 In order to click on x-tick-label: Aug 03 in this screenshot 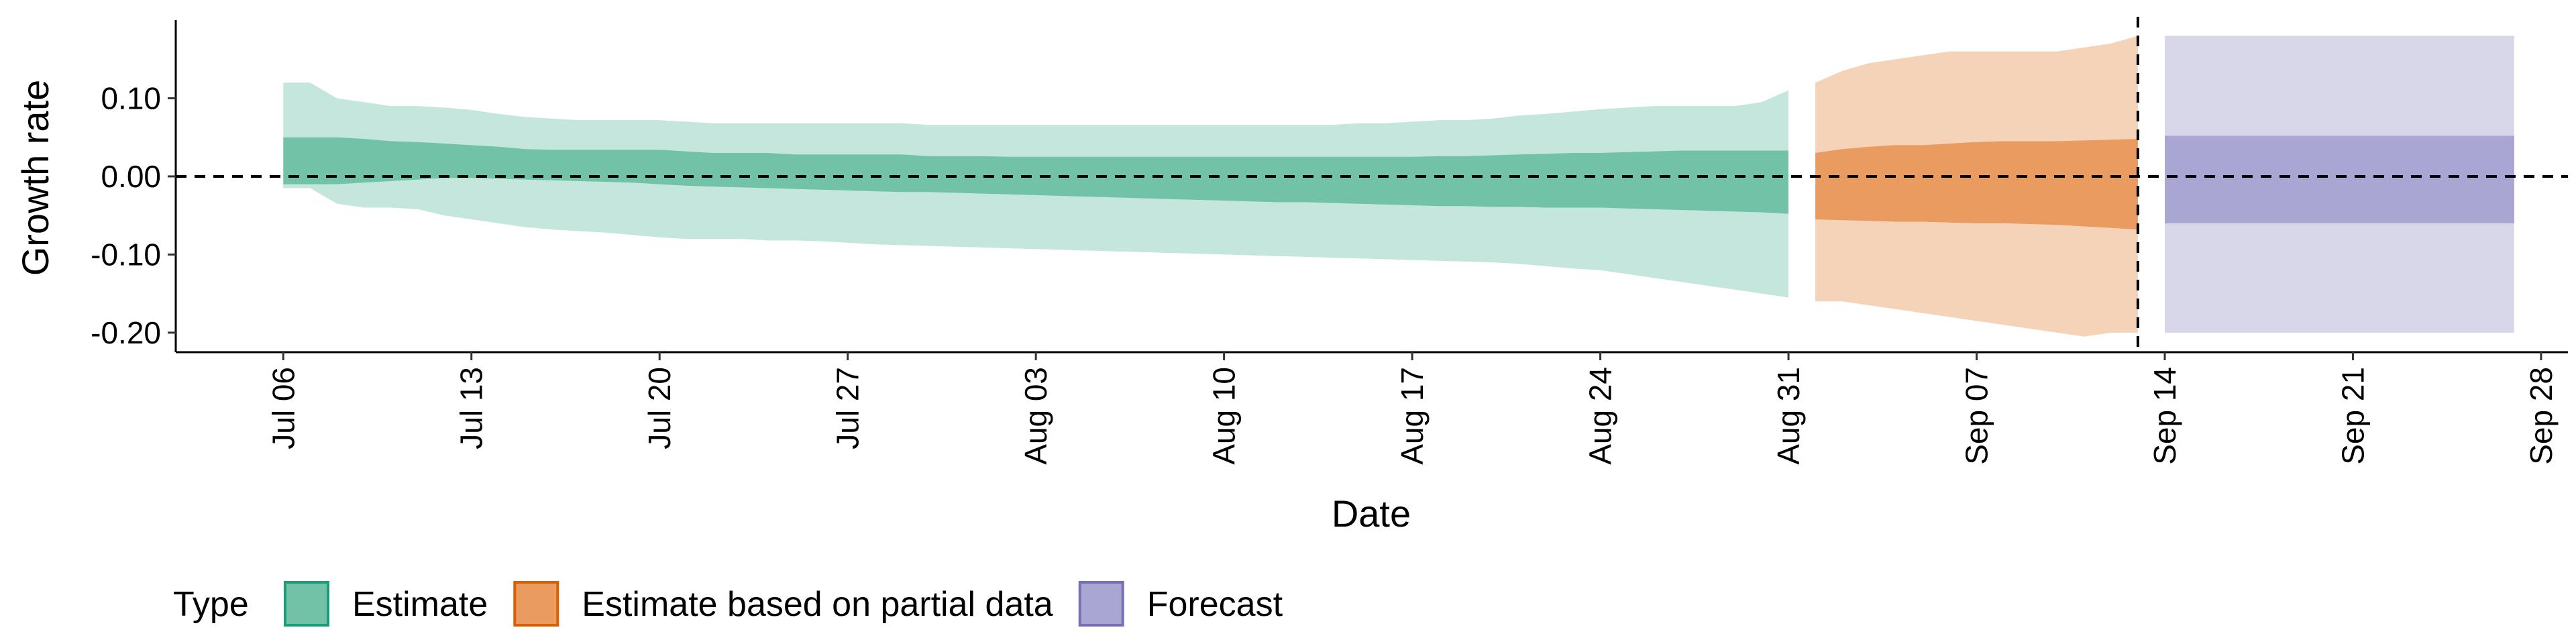, I will do `click(1035, 416)`.